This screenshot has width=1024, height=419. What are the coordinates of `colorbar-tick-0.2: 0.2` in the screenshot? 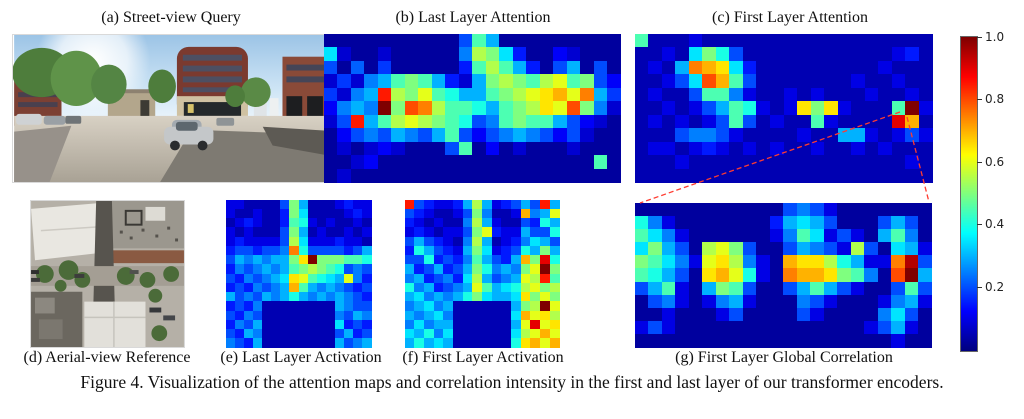 It's located at (990, 287).